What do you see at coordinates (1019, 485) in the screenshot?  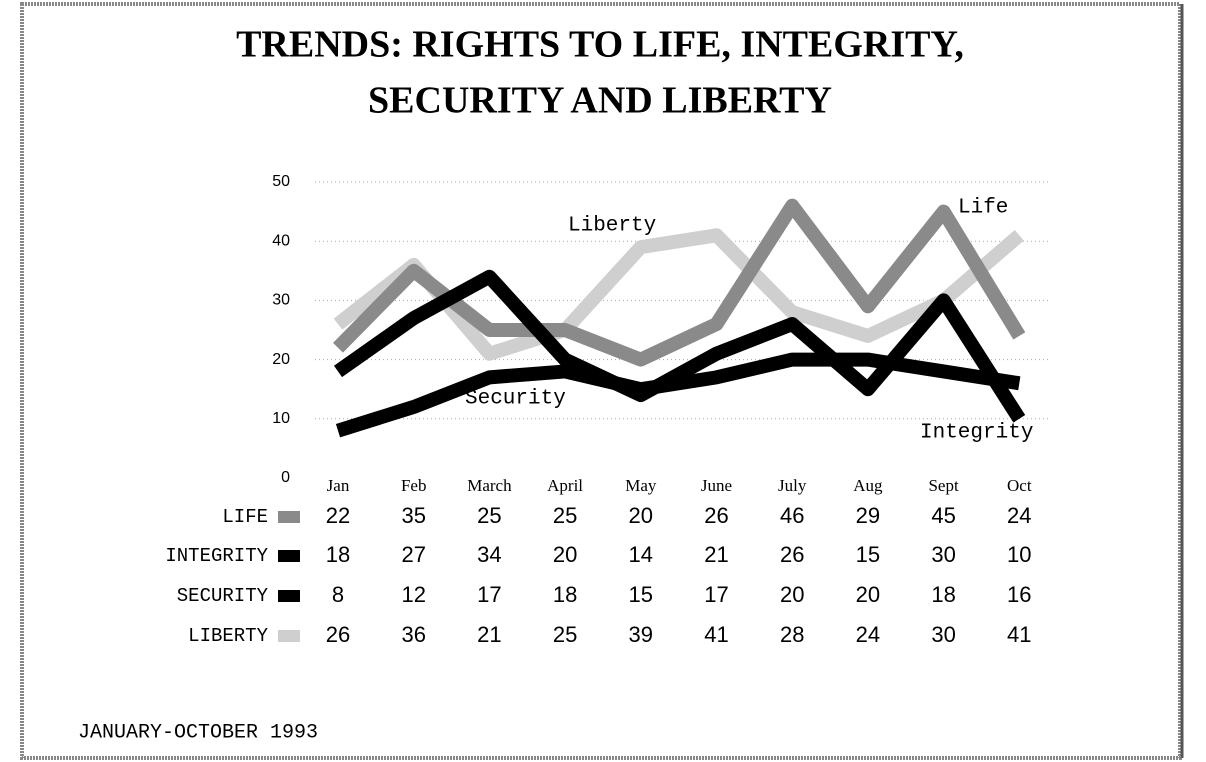 I see `x-tick-label: Oct` at bounding box center [1019, 485].